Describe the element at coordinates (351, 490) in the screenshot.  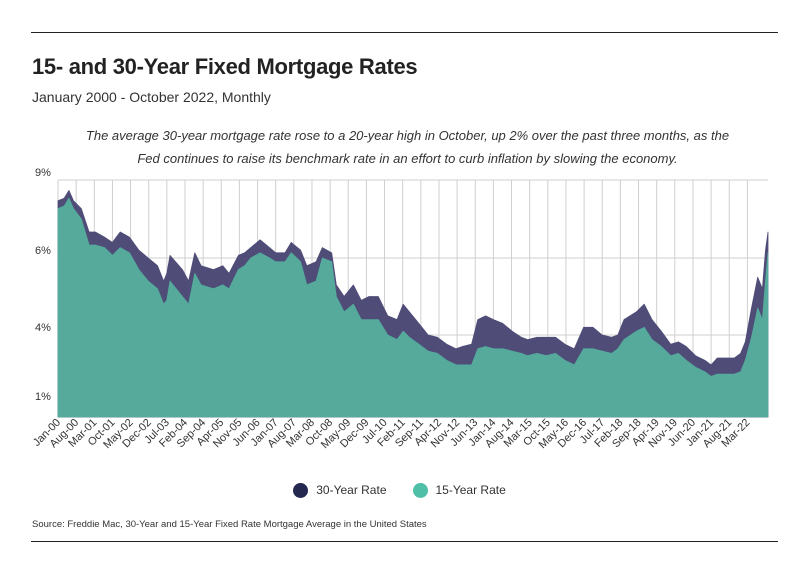
I see `legend-label-30-year: 30-Year Rate` at that location.